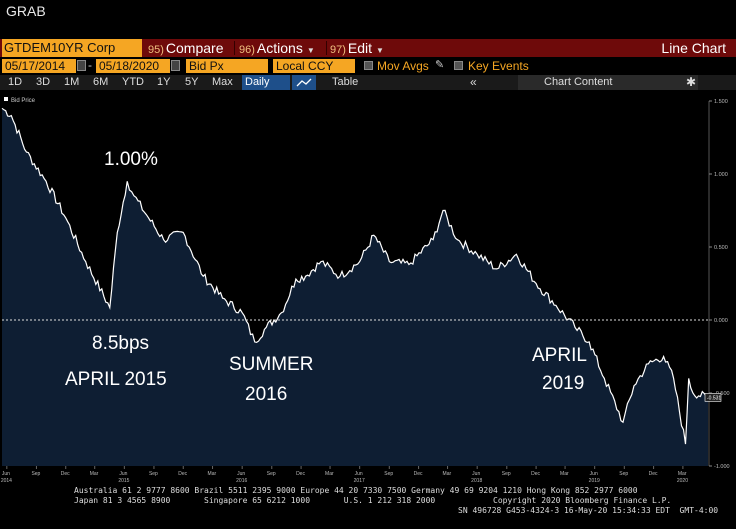  I want to click on line-style-button, so click(304, 82).